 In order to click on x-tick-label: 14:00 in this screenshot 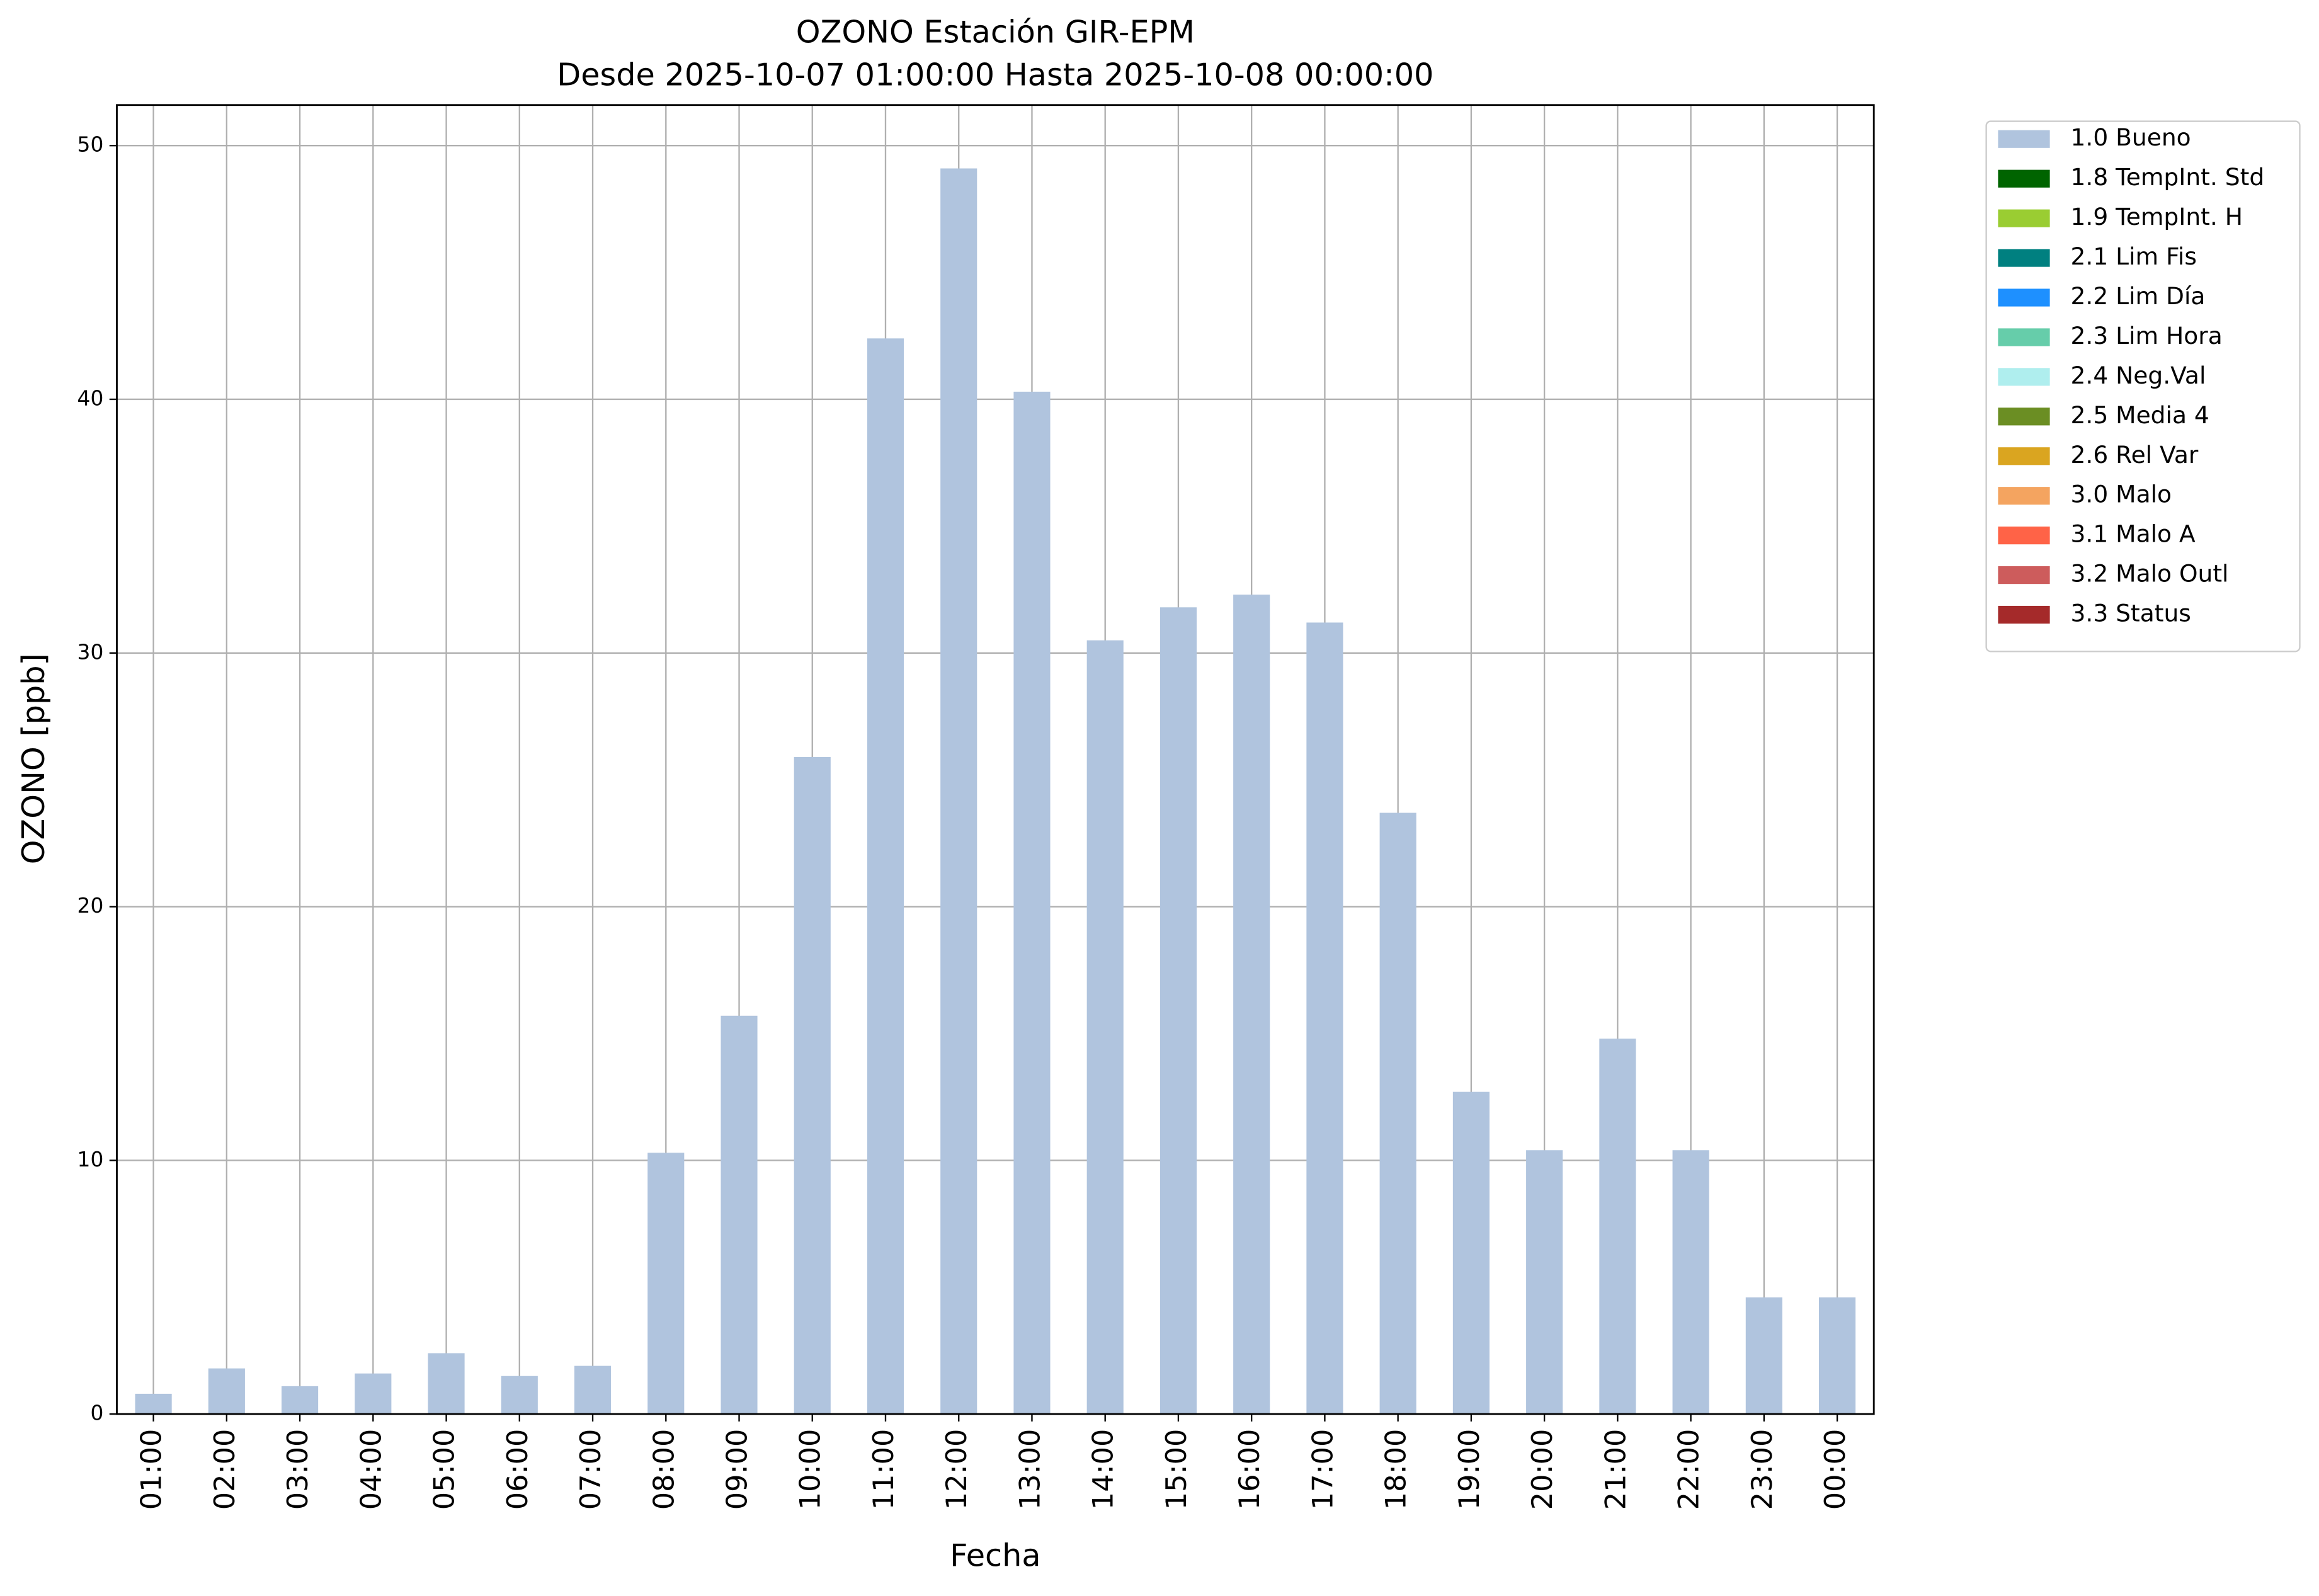, I will do `click(1103, 1469)`.